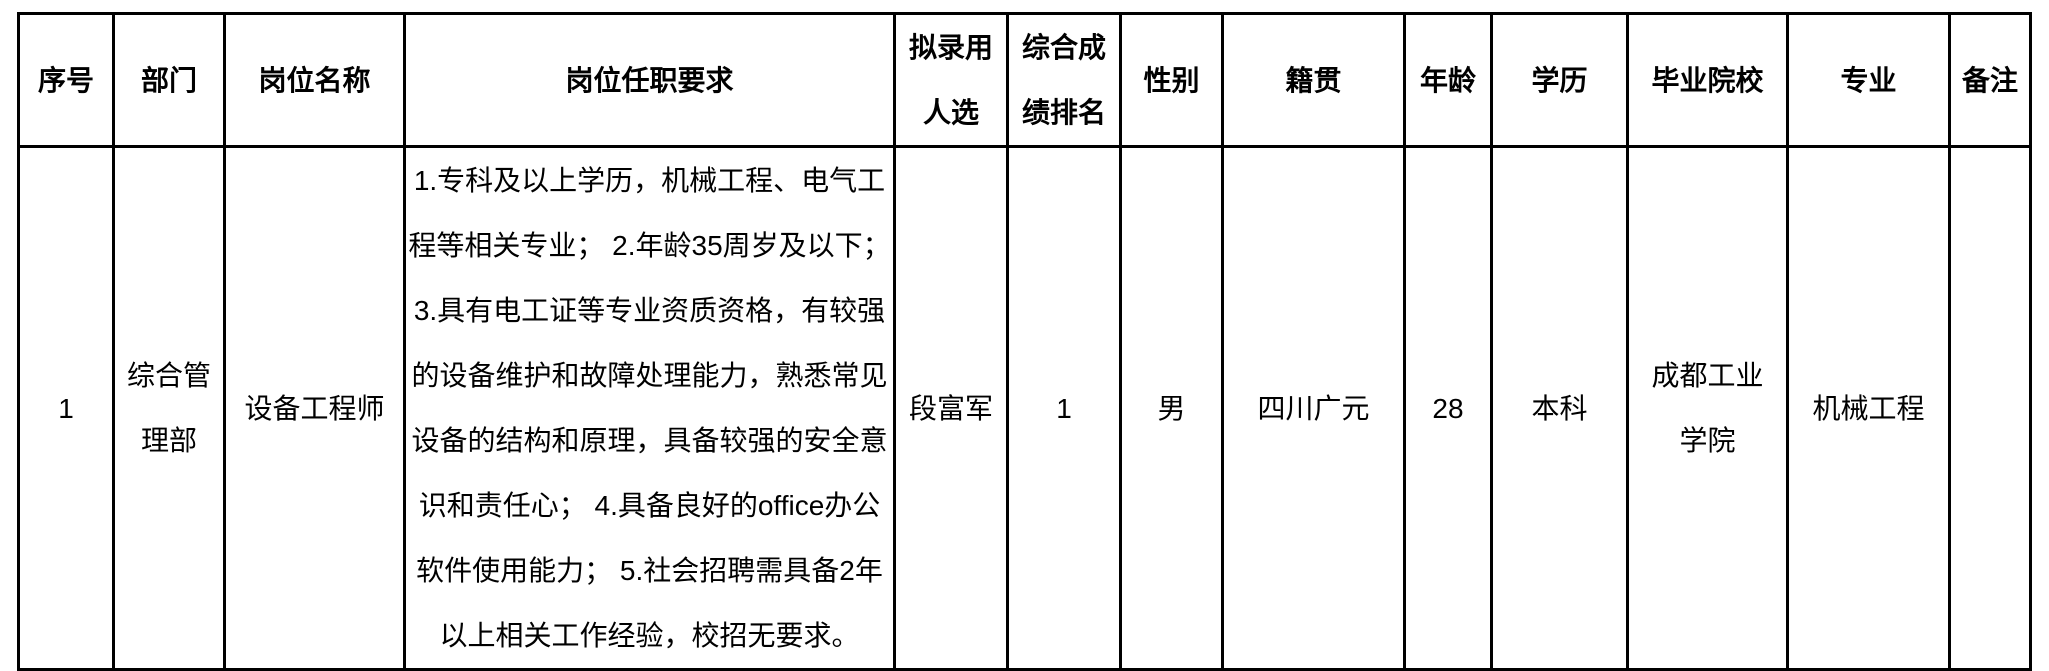 The height and width of the screenshot is (671, 2049). What do you see at coordinates (1559, 80) in the screenshot?
I see `col-header-education: 学历` at bounding box center [1559, 80].